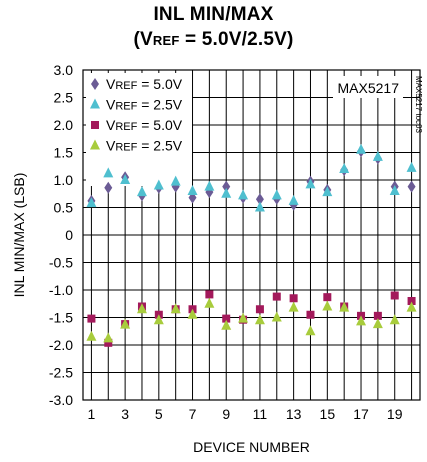  I want to click on figure-code: MAX5217 toc03, so click(418, 104).